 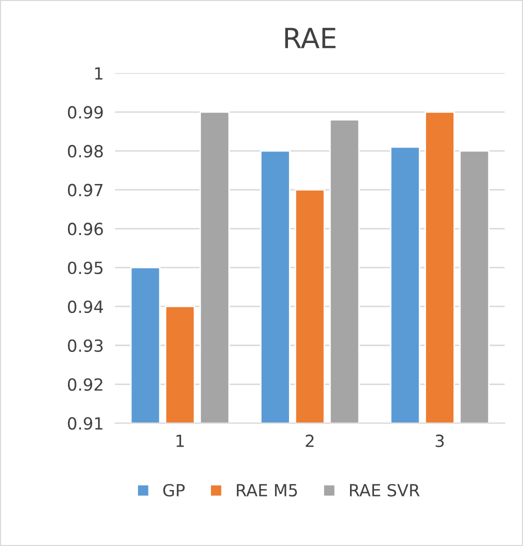 What do you see at coordinates (98, 73) in the screenshot?
I see `y-tick-label: 1` at bounding box center [98, 73].